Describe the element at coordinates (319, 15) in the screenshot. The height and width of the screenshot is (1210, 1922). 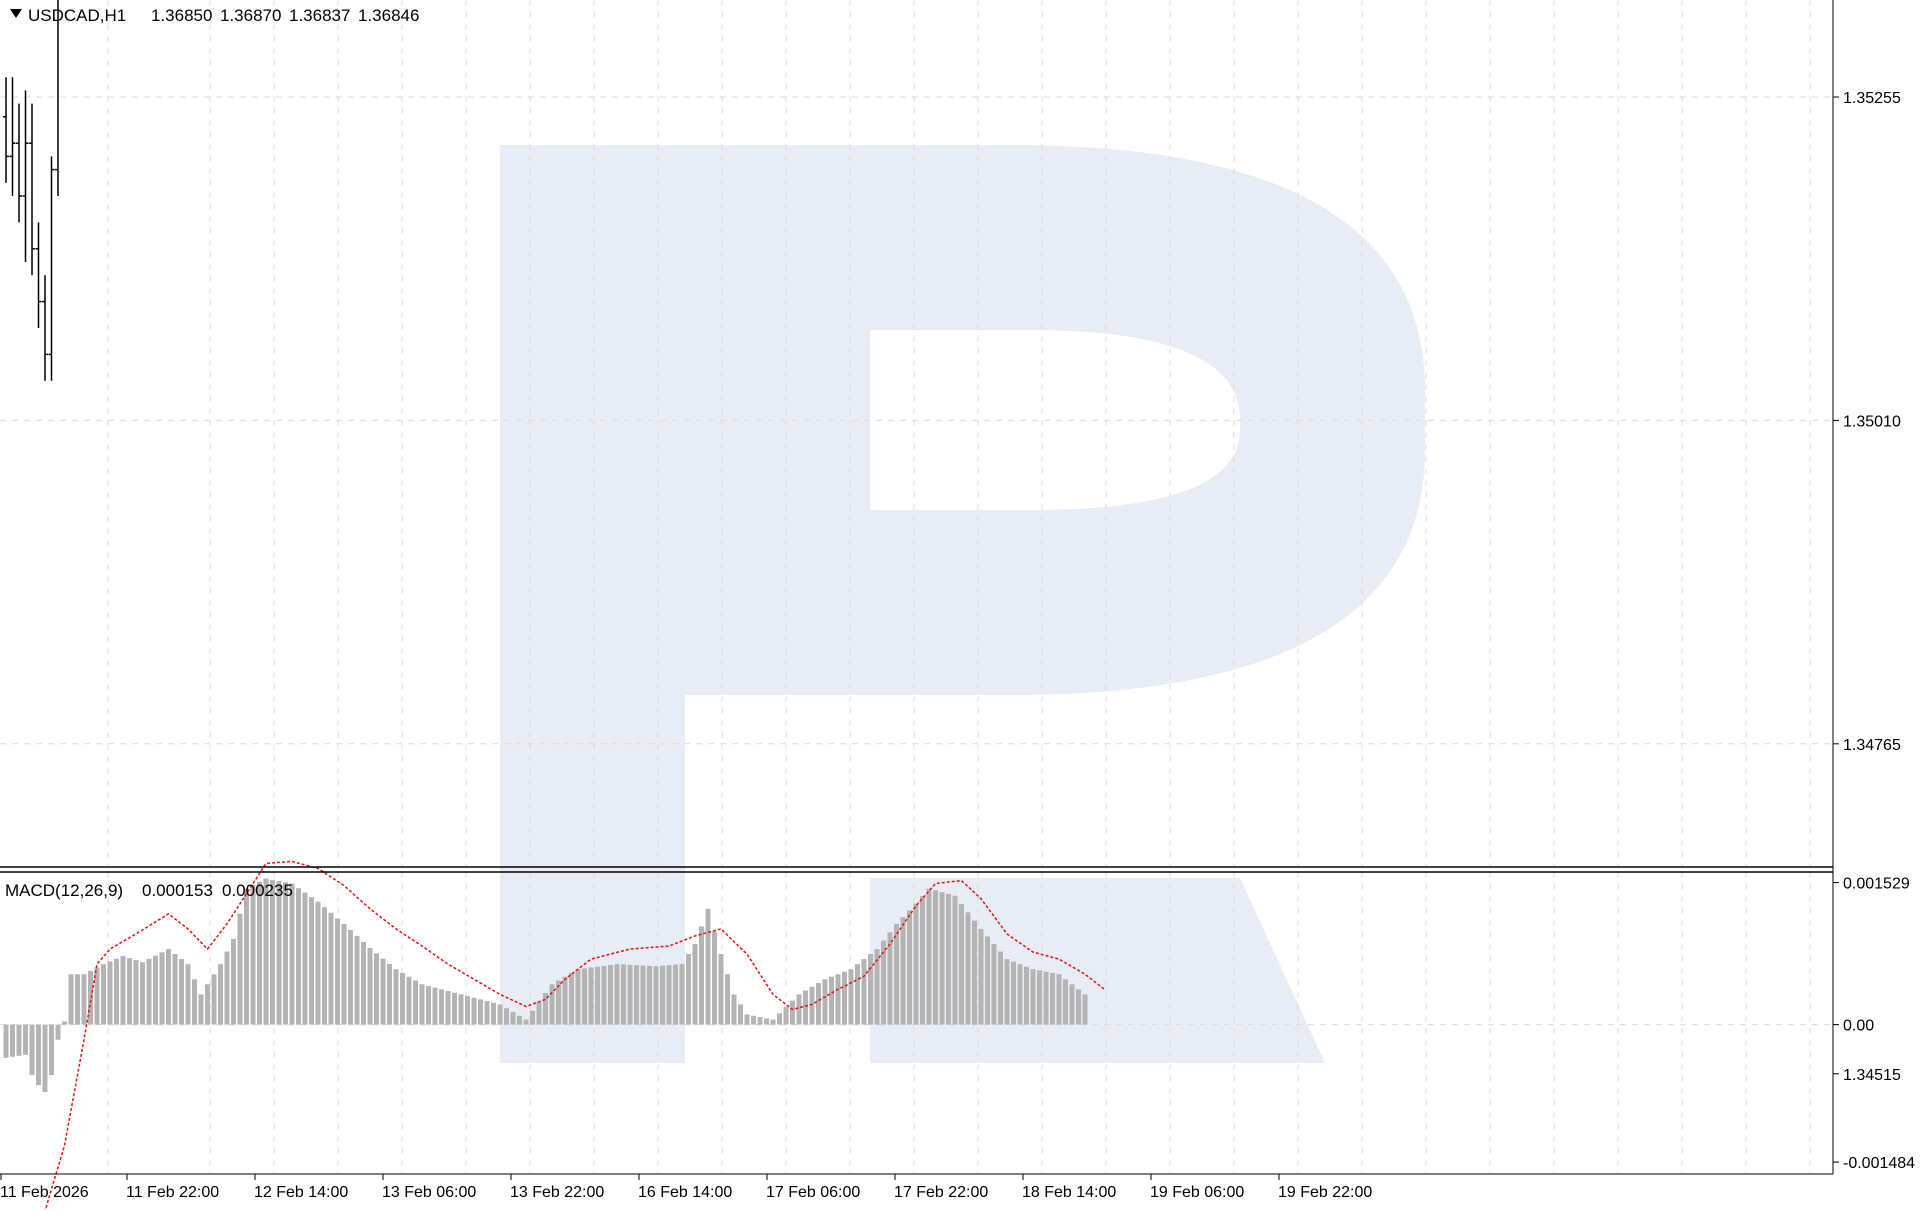
I see `low-value: 1.36837` at that location.